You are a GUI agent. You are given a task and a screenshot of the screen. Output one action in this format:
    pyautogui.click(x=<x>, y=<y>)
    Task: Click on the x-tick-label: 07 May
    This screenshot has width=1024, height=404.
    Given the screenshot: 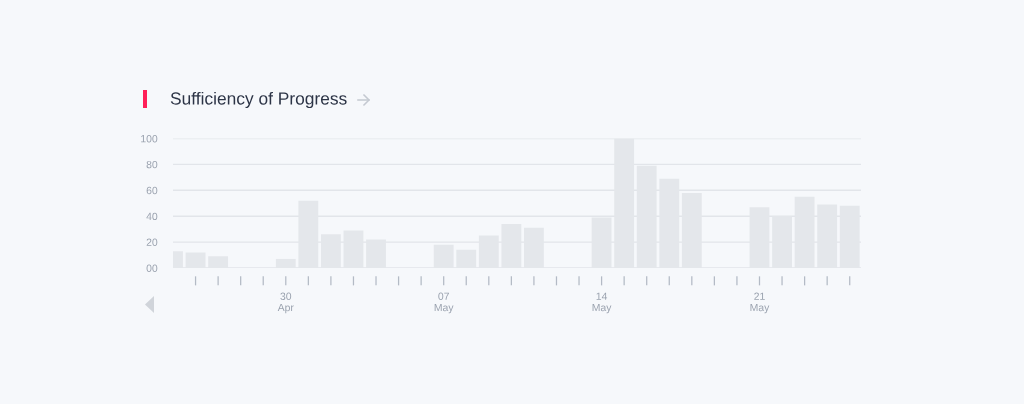 What is the action you would take?
    pyautogui.click(x=444, y=303)
    